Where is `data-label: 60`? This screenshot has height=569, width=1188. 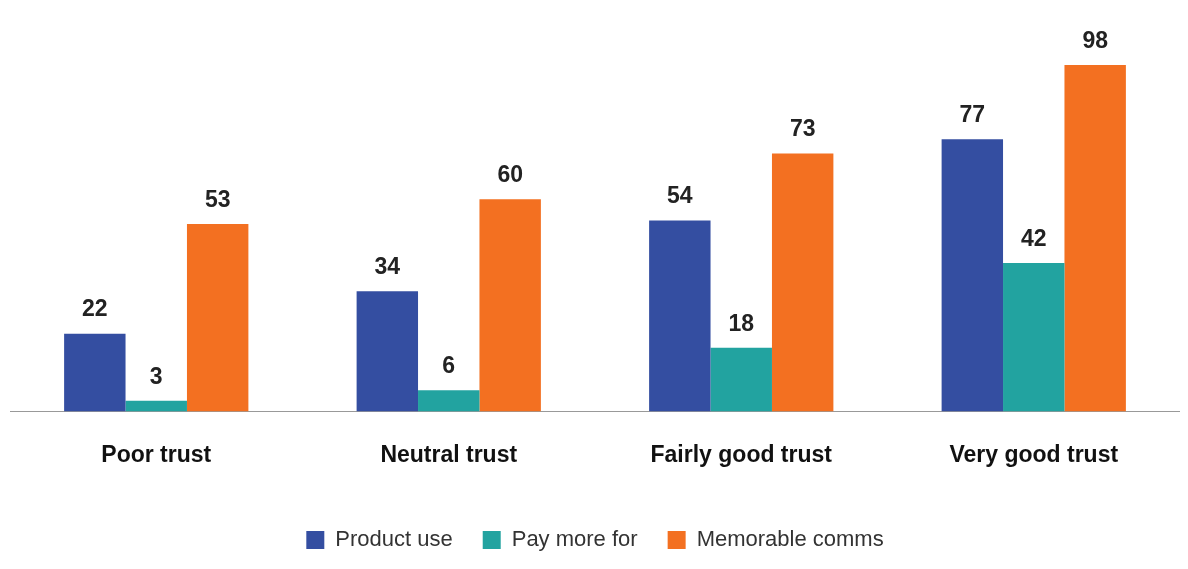 data-label: 60 is located at coordinates (510, 174).